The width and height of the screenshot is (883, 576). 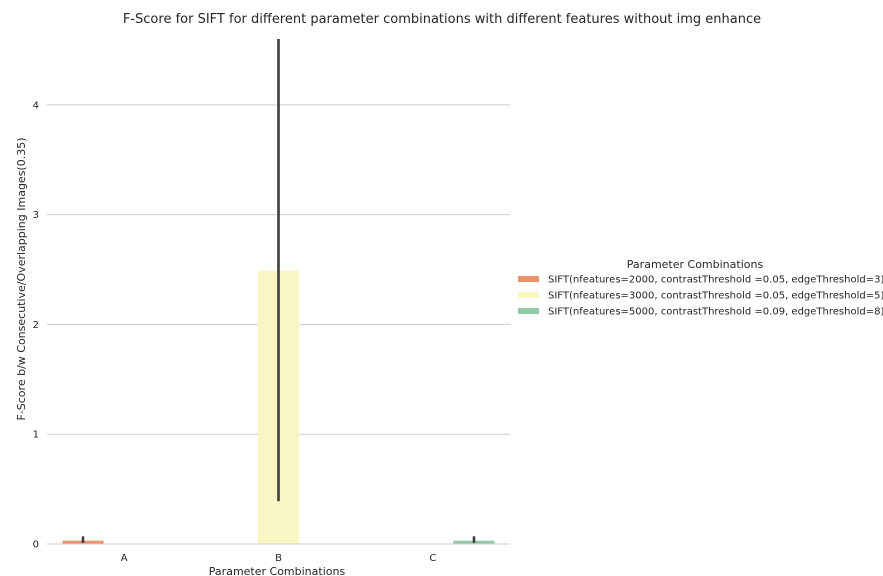 What do you see at coordinates (36, 215) in the screenshot?
I see `y-tick-label: 3` at bounding box center [36, 215].